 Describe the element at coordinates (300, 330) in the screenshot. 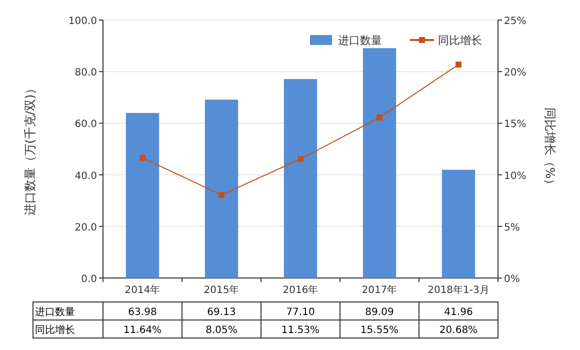

I see `data-label: 11.53%` at that location.